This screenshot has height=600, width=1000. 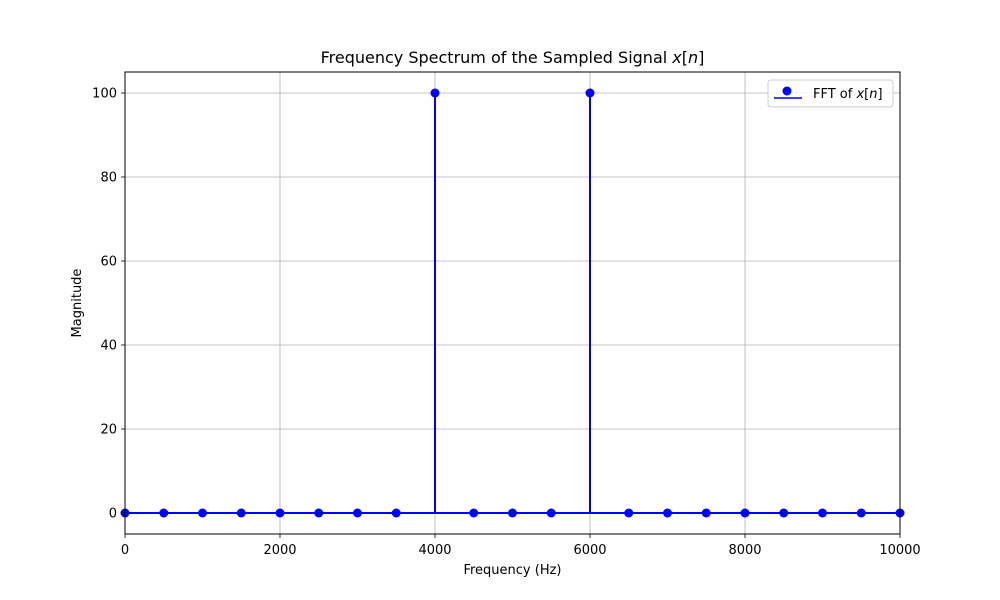 What do you see at coordinates (848, 94) in the screenshot?
I see `legend-entry-label: FFT of x[n]` at bounding box center [848, 94].